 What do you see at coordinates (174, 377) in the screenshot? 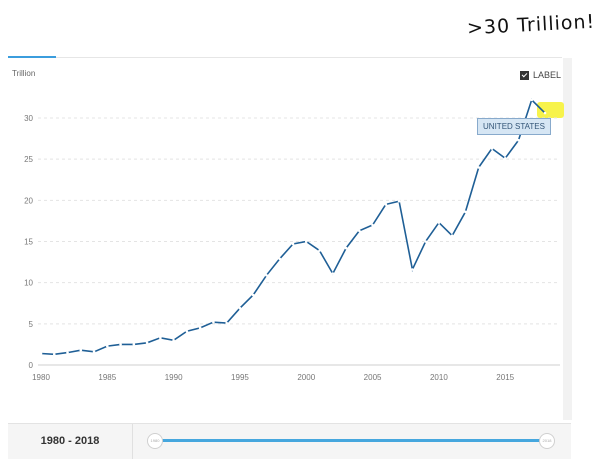
I see `x-tick-label-2: 1990` at bounding box center [174, 377].